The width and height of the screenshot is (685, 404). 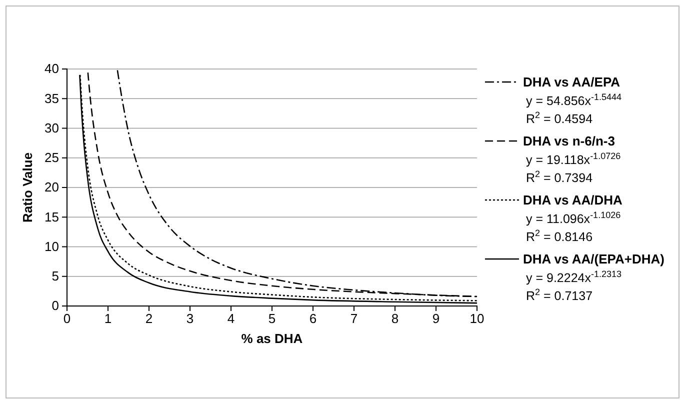 What do you see at coordinates (559, 177) in the screenshot?
I see `text: R$^{2}$ = 0.7394` at bounding box center [559, 177].